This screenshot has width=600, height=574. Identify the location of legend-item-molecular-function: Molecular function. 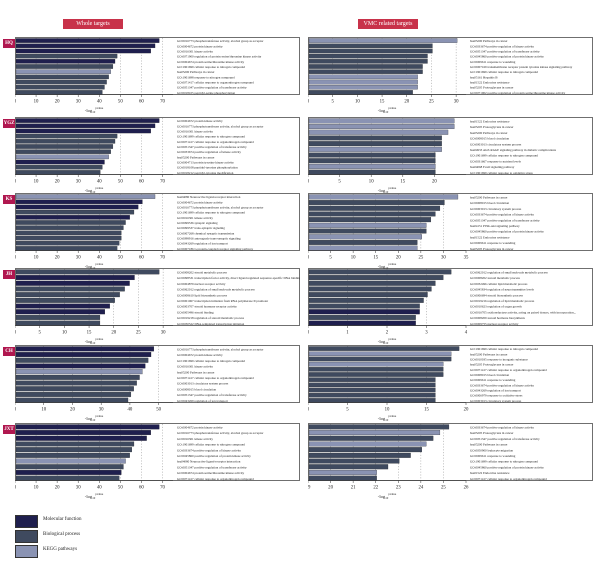
(115, 521).